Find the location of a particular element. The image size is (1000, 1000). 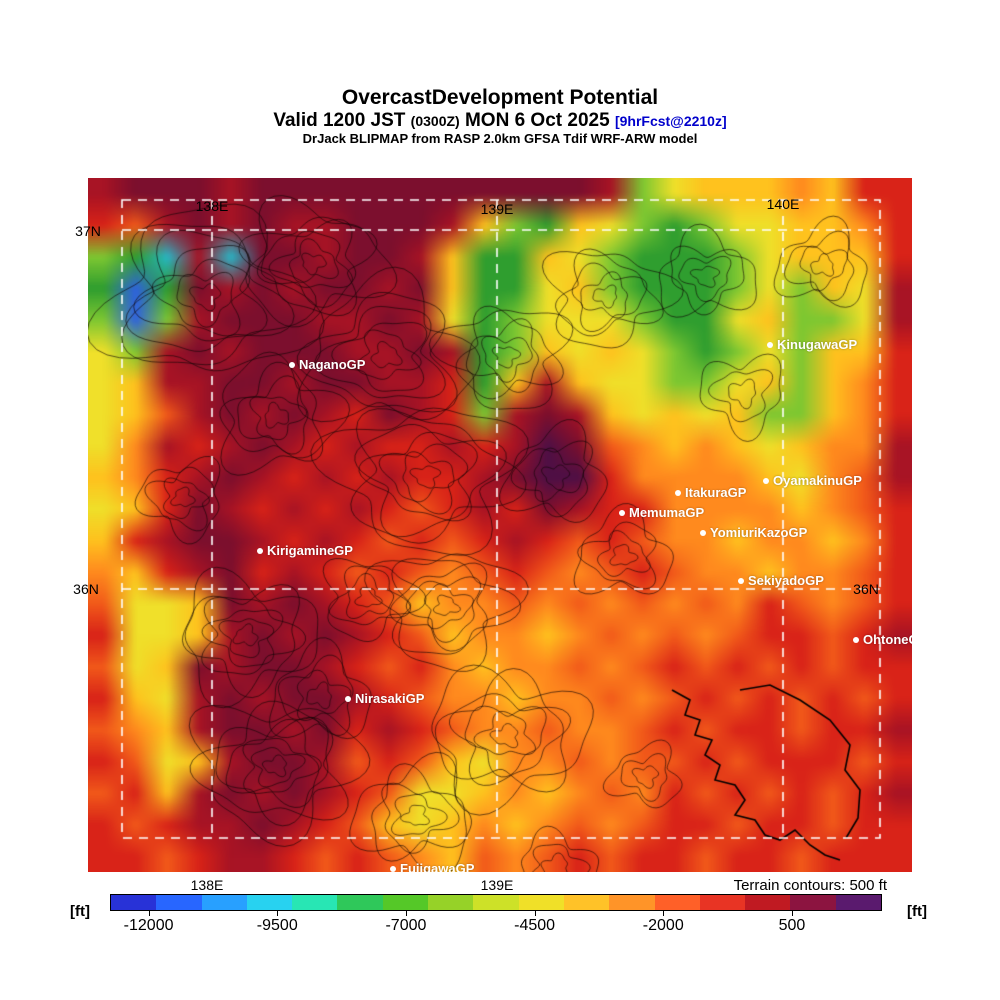

station-label: OyamakinuGP is located at coordinates (817, 480).